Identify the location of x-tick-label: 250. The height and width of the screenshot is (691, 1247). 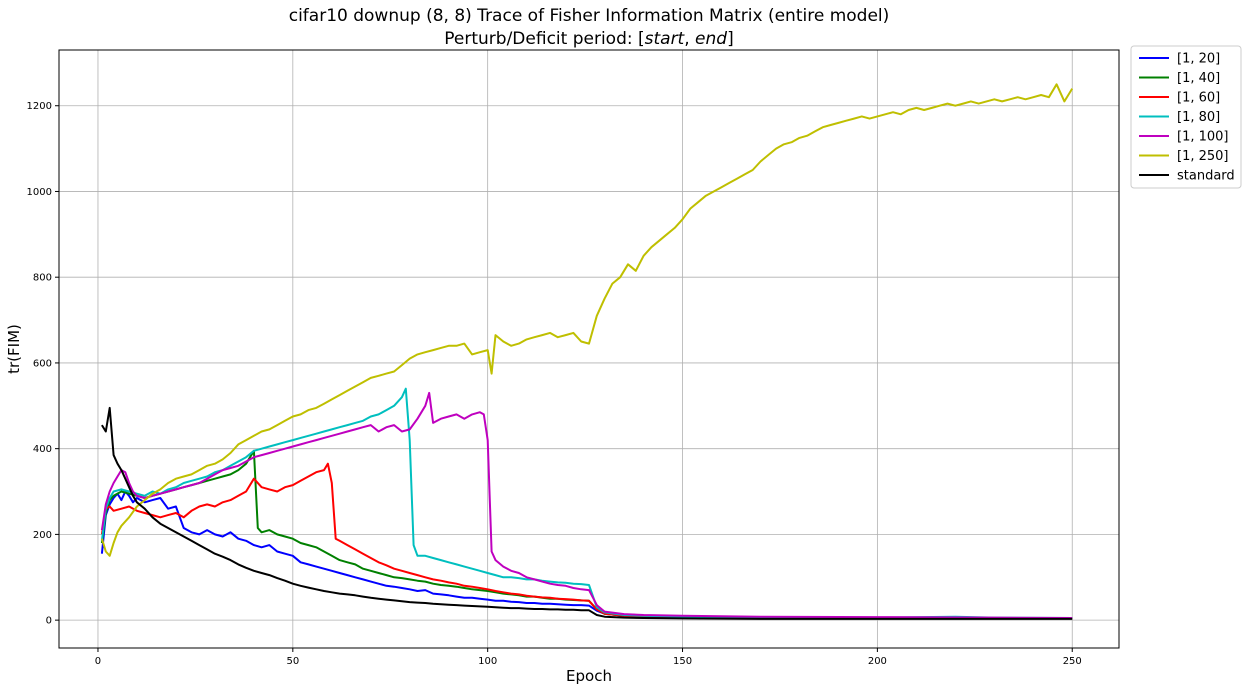
(1072, 661).